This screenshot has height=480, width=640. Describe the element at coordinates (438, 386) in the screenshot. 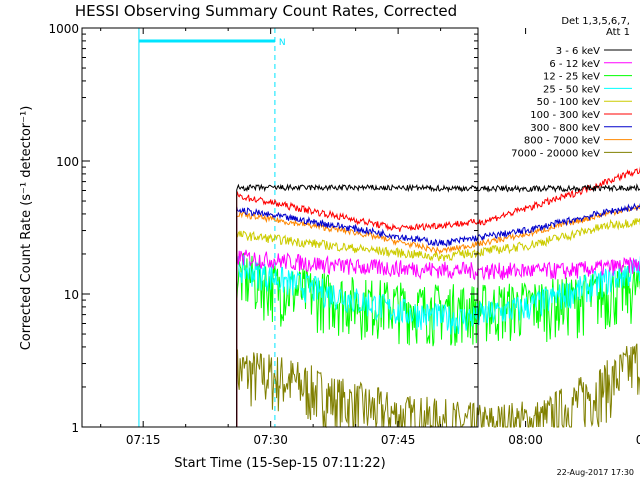

I see `series-line` at that location.